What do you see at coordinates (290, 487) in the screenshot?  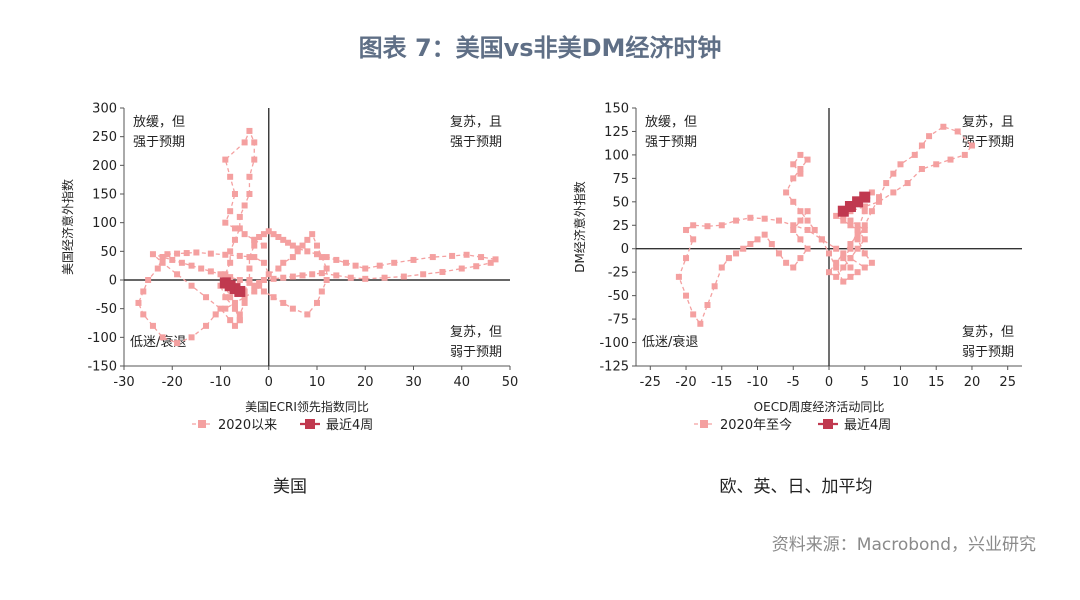 I see `chart-caption: 美国` at bounding box center [290, 487].